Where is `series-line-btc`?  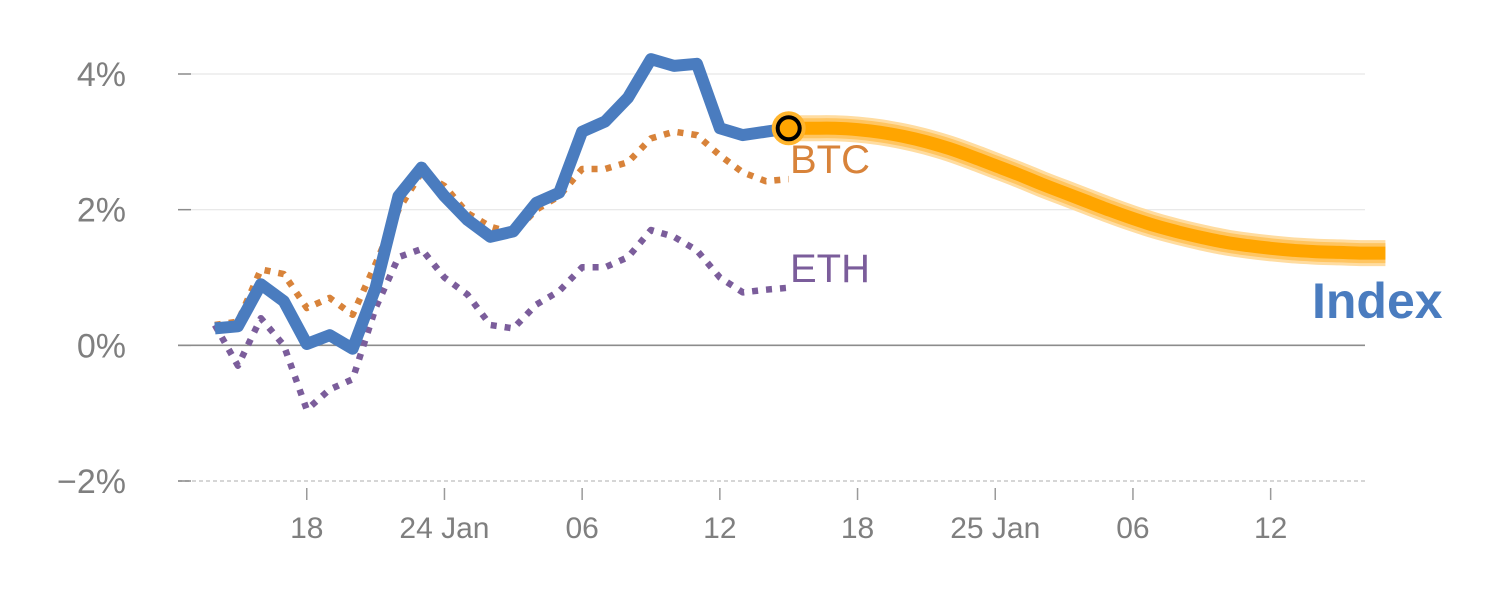
series-line-btc is located at coordinates (501, 228).